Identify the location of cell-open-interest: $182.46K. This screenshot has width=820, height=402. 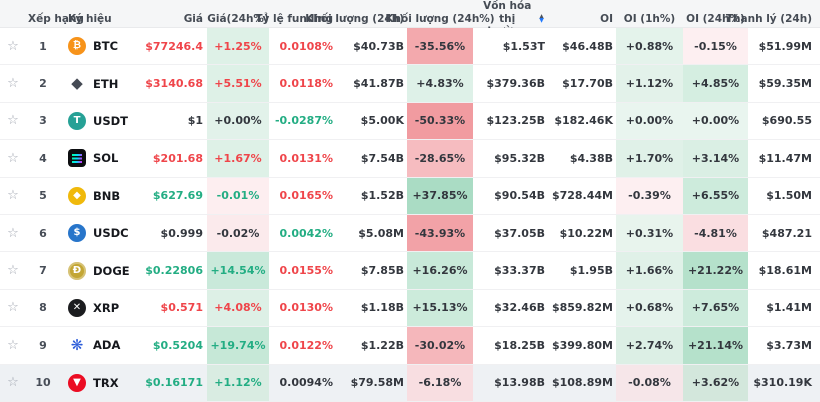
(583, 121).